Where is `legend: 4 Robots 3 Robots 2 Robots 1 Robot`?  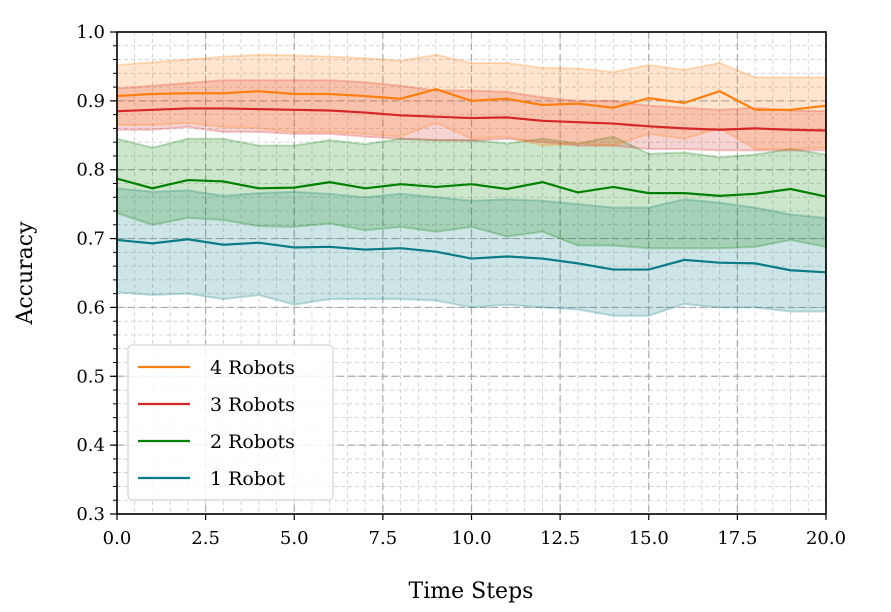
legend: 4 Robots 3 Robots 2 Robots 1 Robot is located at coordinates (230, 422).